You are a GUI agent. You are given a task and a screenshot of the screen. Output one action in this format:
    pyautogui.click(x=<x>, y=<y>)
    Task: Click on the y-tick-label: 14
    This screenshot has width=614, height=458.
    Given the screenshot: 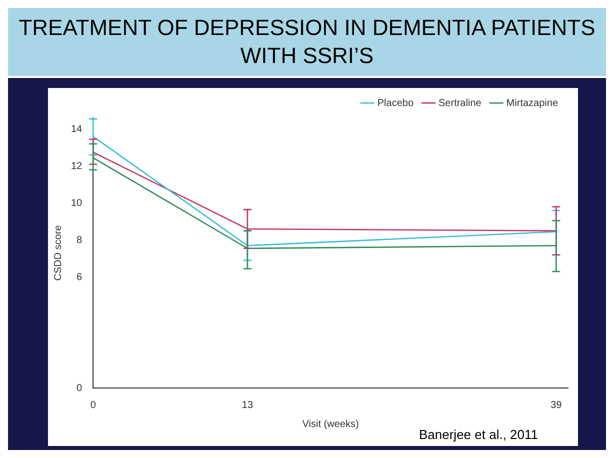 What is the action you would take?
    pyautogui.click(x=77, y=129)
    